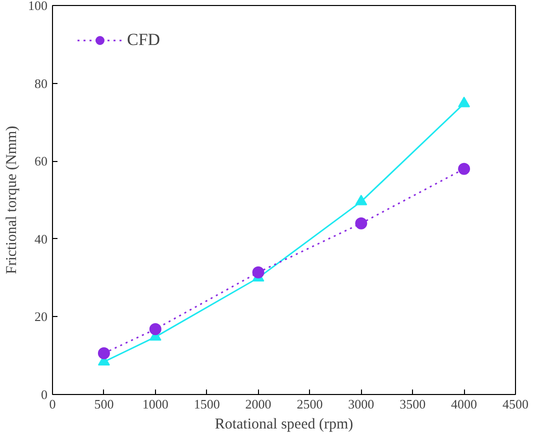 The image size is (538, 442). Describe the element at coordinates (309, 404) in the screenshot. I see `x-tick-label: 2500` at that location.